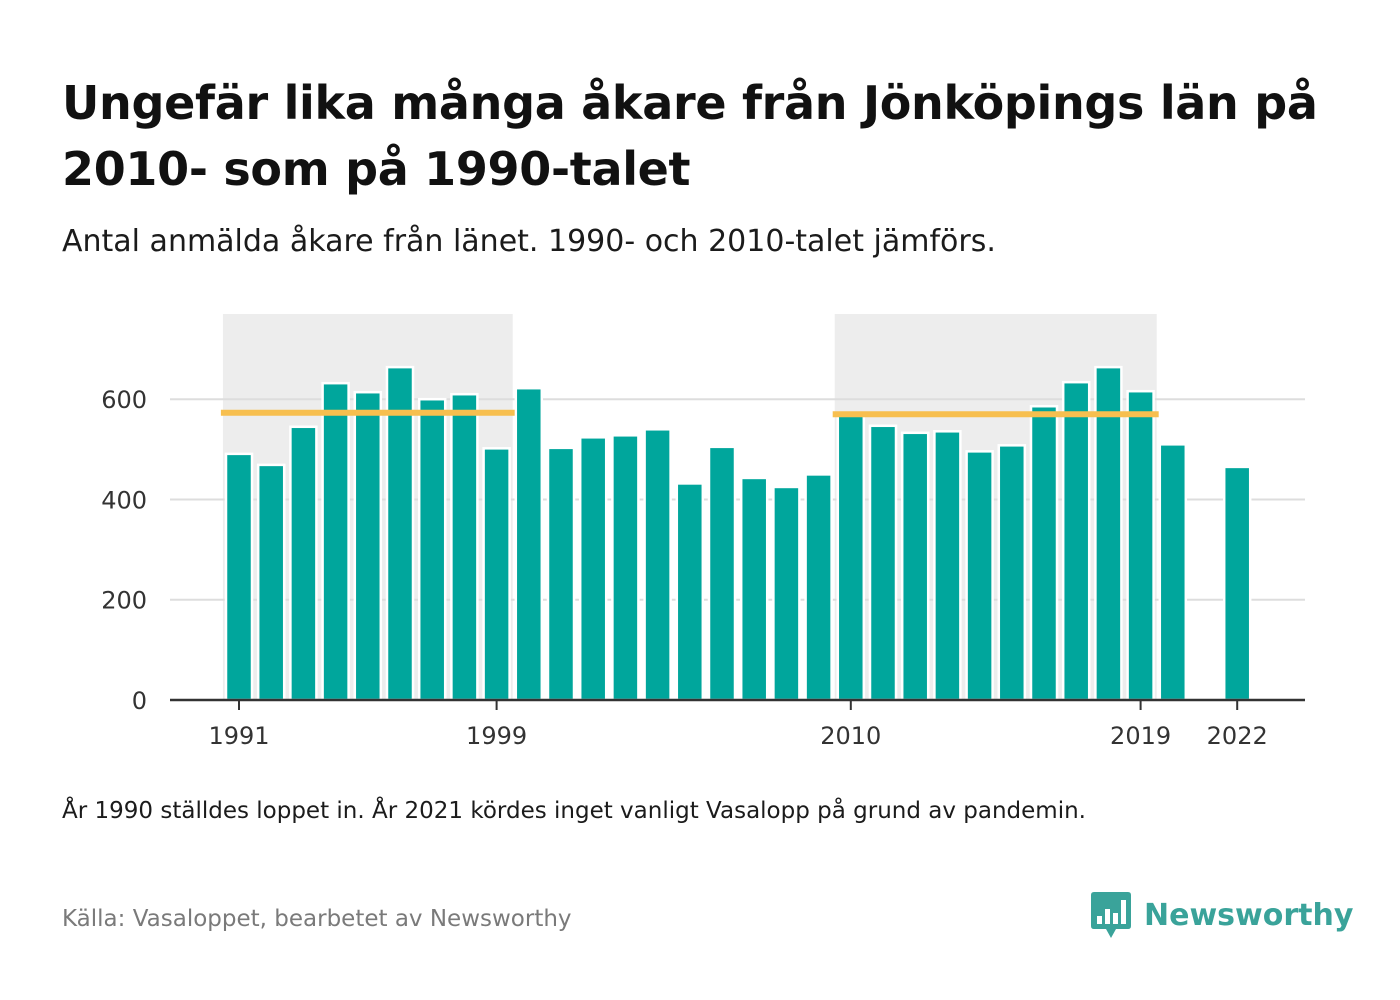 This screenshot has width=1400, height=1000. What do you see at coordinates (432, 549) in the screenshot?
I see `bar-1997` at bounding box center [432, 549].